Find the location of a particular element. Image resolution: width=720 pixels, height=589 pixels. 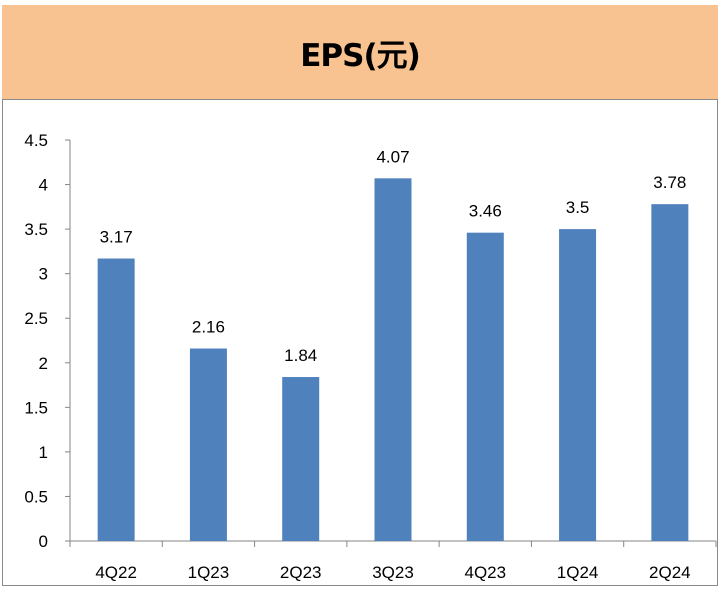

bar-1q24 is located at coordinates (578, 385).